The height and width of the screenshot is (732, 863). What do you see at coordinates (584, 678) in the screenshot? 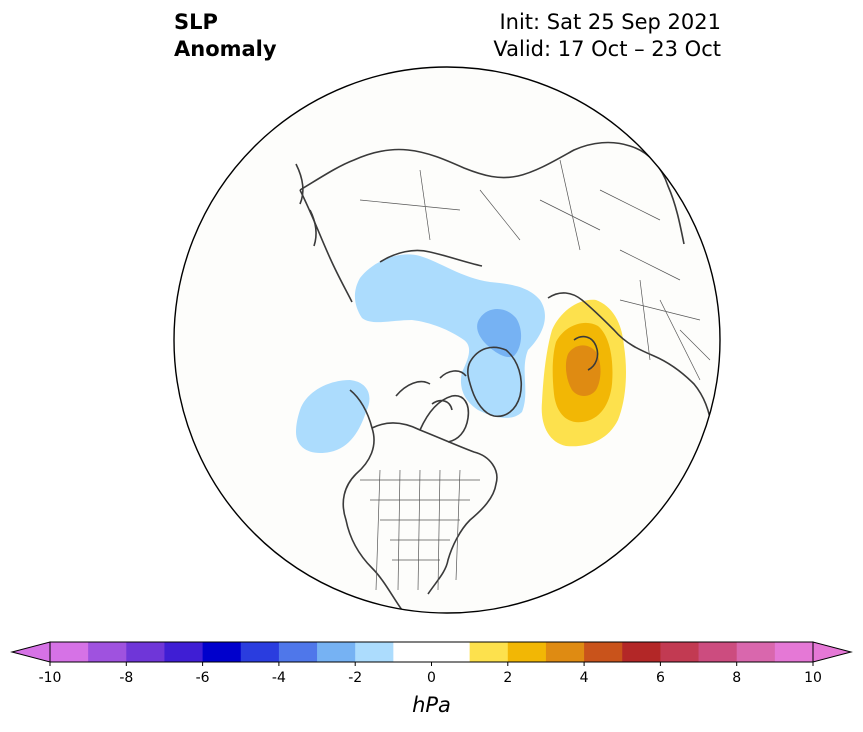
I see `colorbar-tick-label: 4` at bounding box center [584, 678].